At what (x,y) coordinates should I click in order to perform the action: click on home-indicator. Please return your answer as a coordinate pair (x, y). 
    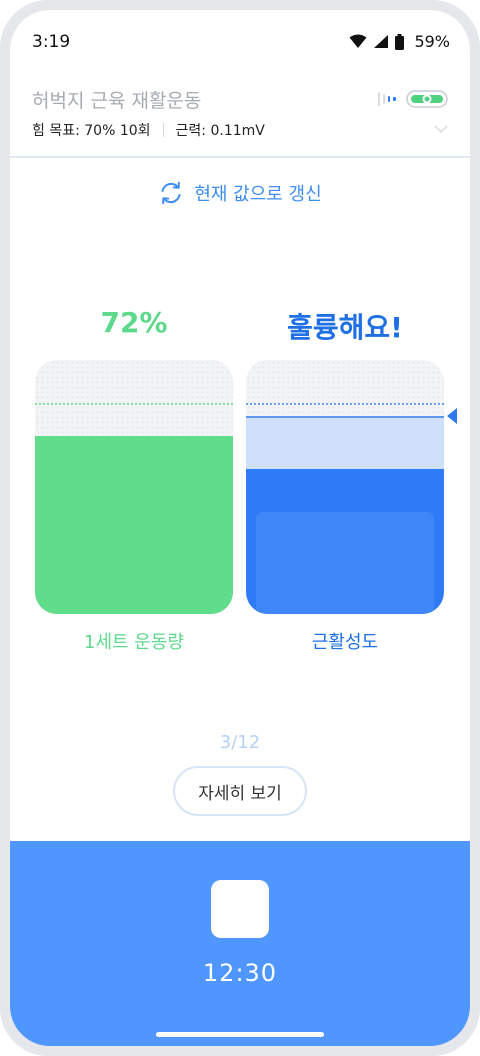
    Looking at the image, I should click on (240, 1034).